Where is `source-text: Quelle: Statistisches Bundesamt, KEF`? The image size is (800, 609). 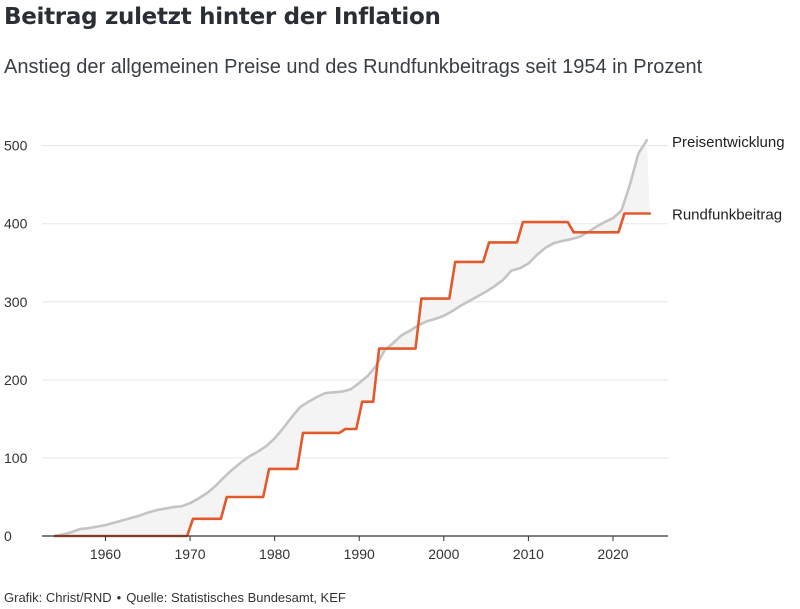
source-text: Quelle: Statistisches Bundesamt, KEF is located at coordinates (236, 597).